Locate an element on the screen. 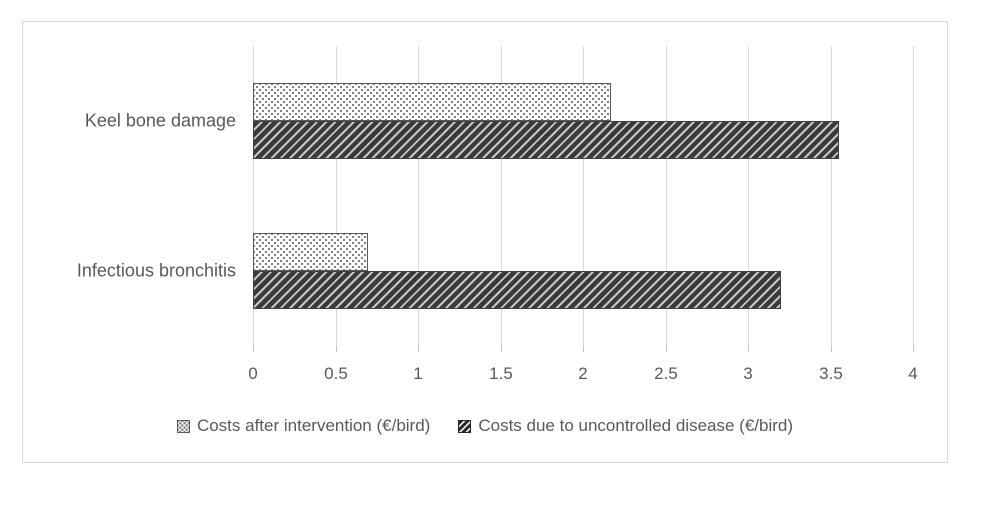 The height and width of the screenshot is (514, 994). x-tick-label: 1.5 is located at coordinates (501, 373).